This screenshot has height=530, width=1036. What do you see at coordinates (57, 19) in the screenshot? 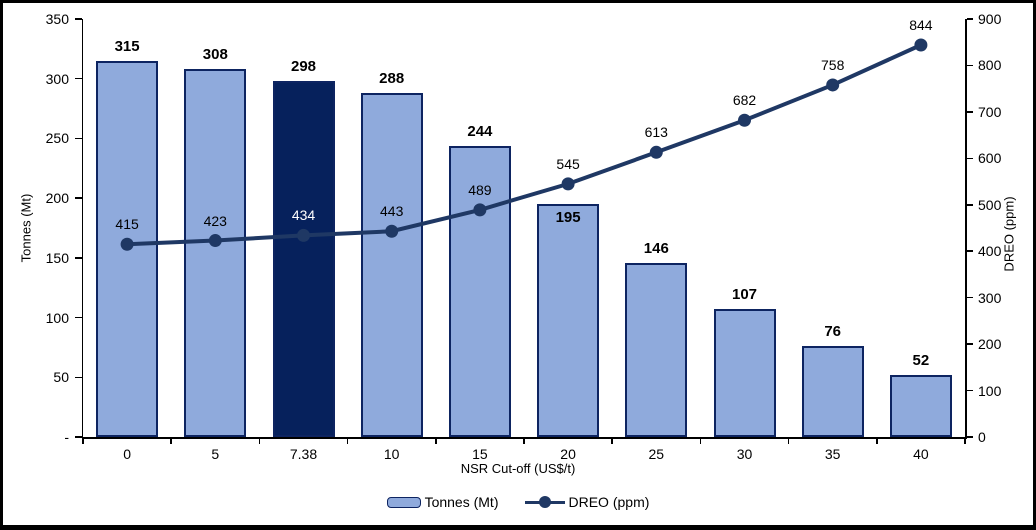
I see `left-axis-tick-label: 350` at bounding box center [57, 19].